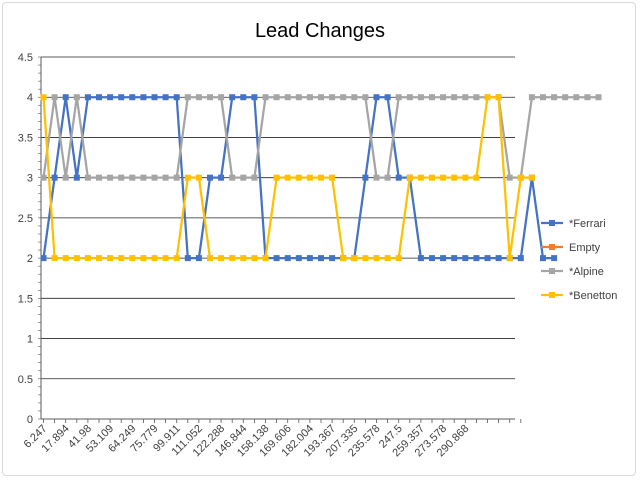 The height and width of the screenshot is (480, 640). I want to click on y-tick-label: 4, so click(30, 98).